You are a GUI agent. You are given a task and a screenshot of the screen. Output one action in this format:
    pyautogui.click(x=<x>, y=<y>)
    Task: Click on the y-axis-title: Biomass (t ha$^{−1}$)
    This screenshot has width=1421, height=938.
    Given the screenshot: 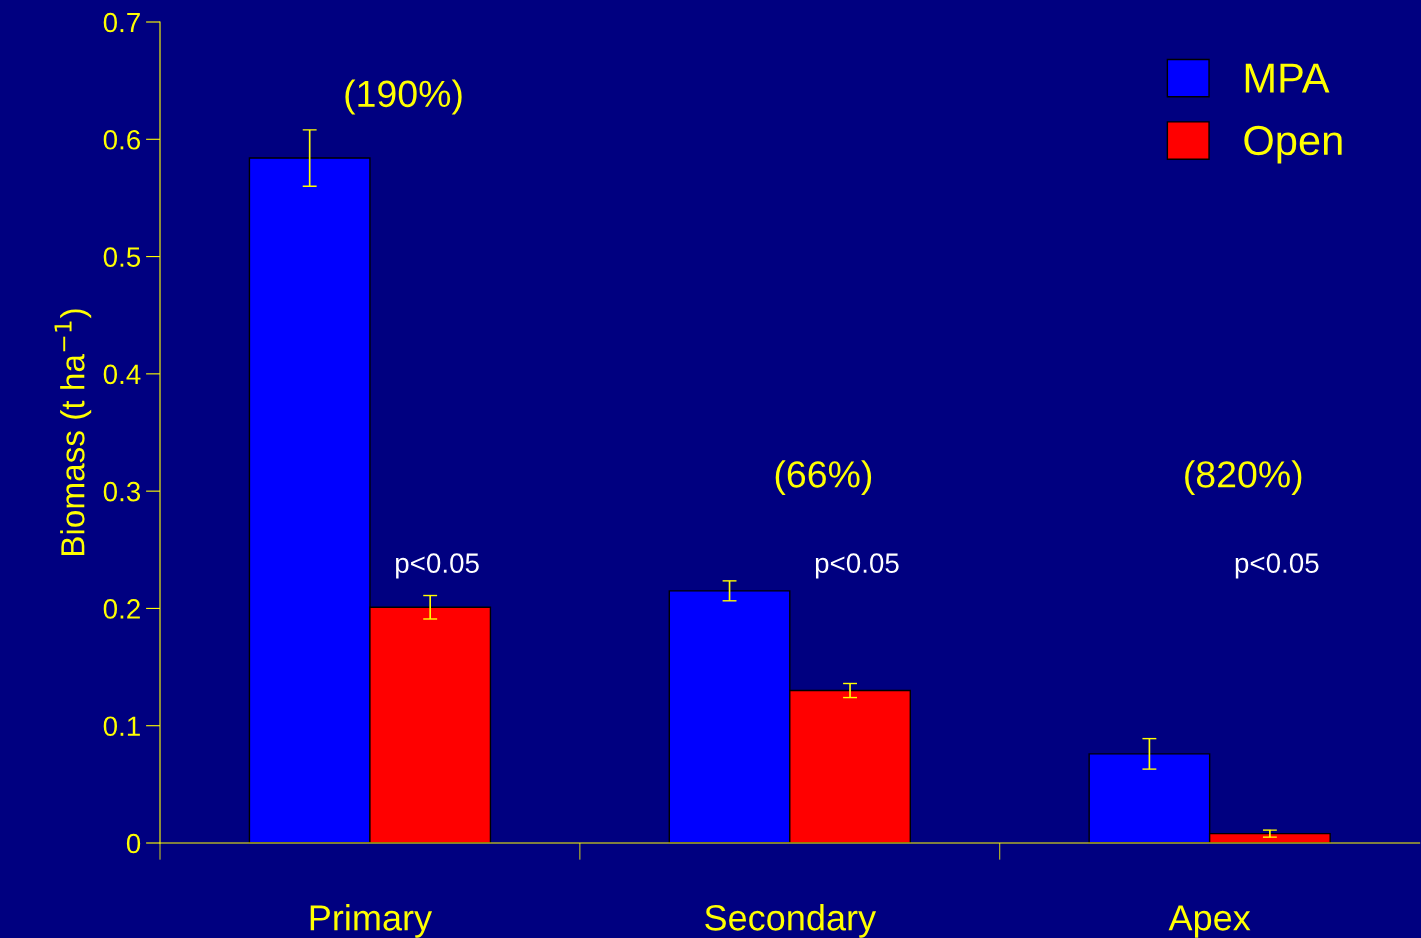 What is the action you would take?
    pyautogui.click(x=73, y=432)
    